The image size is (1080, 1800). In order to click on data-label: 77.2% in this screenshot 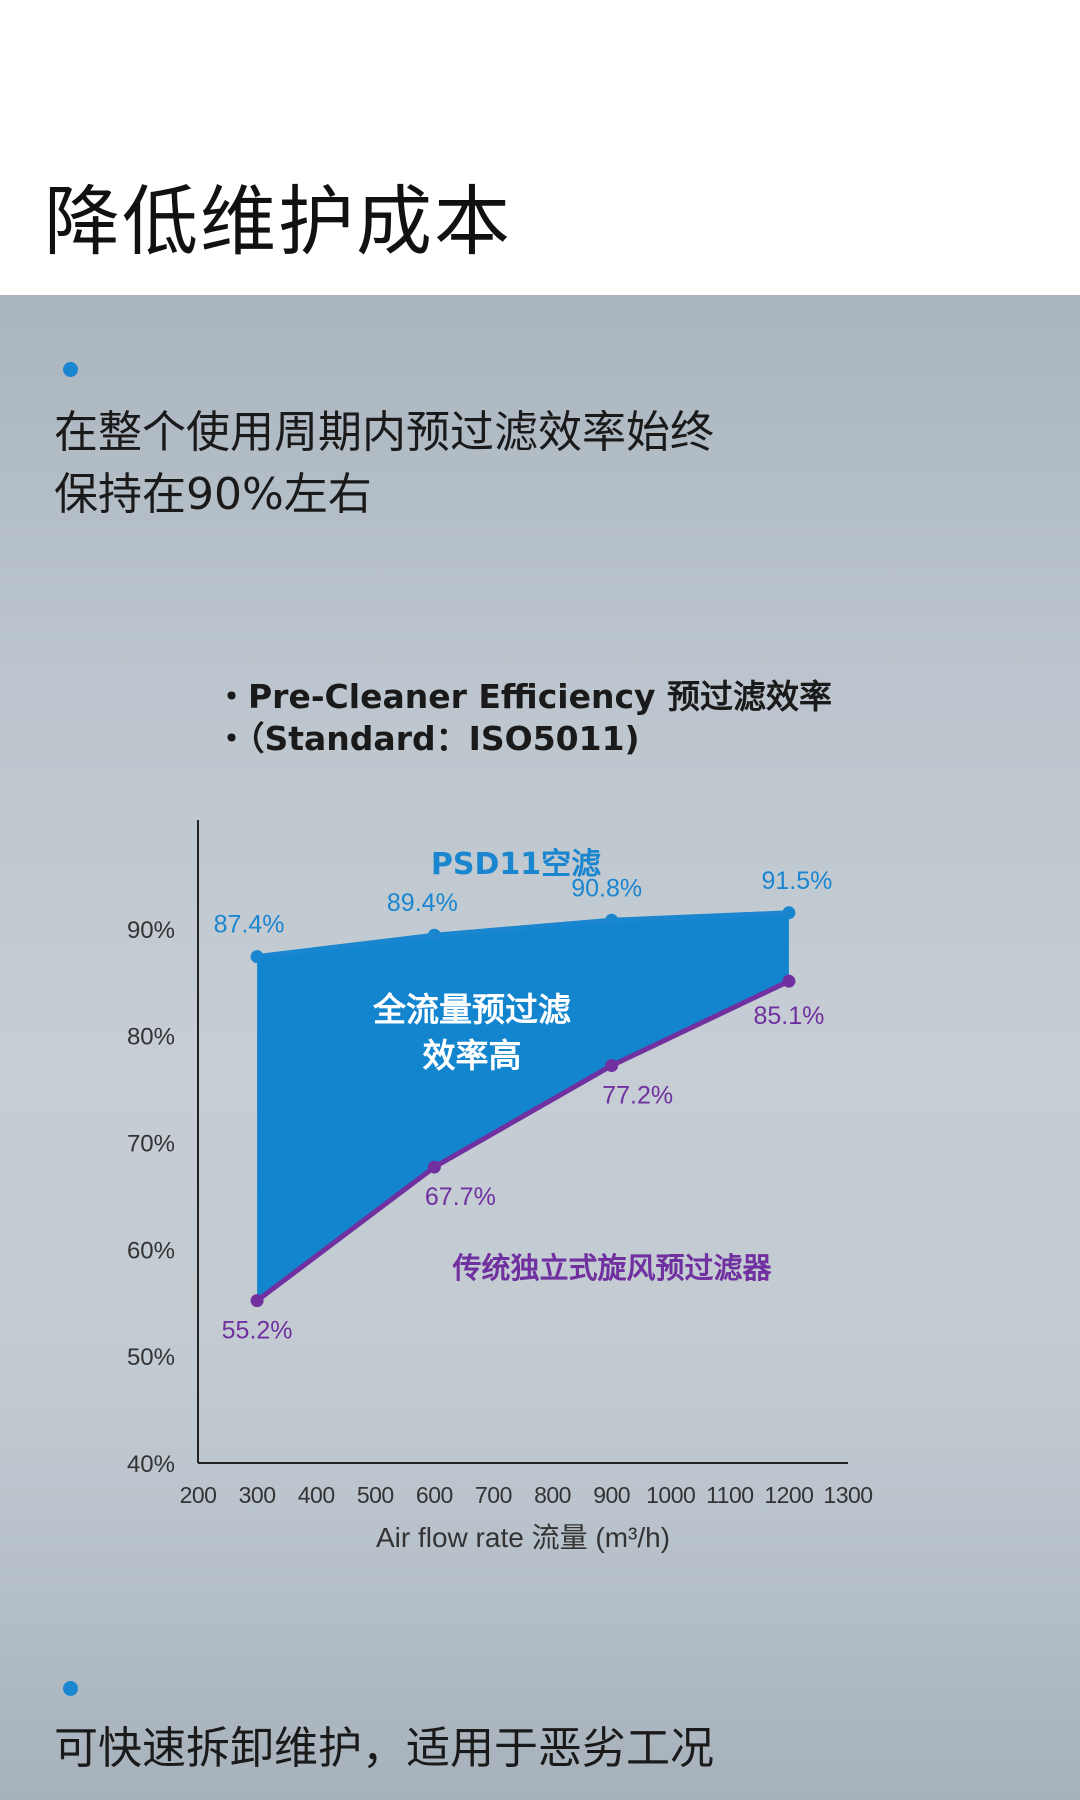, I will do `click(637, 1096)`.